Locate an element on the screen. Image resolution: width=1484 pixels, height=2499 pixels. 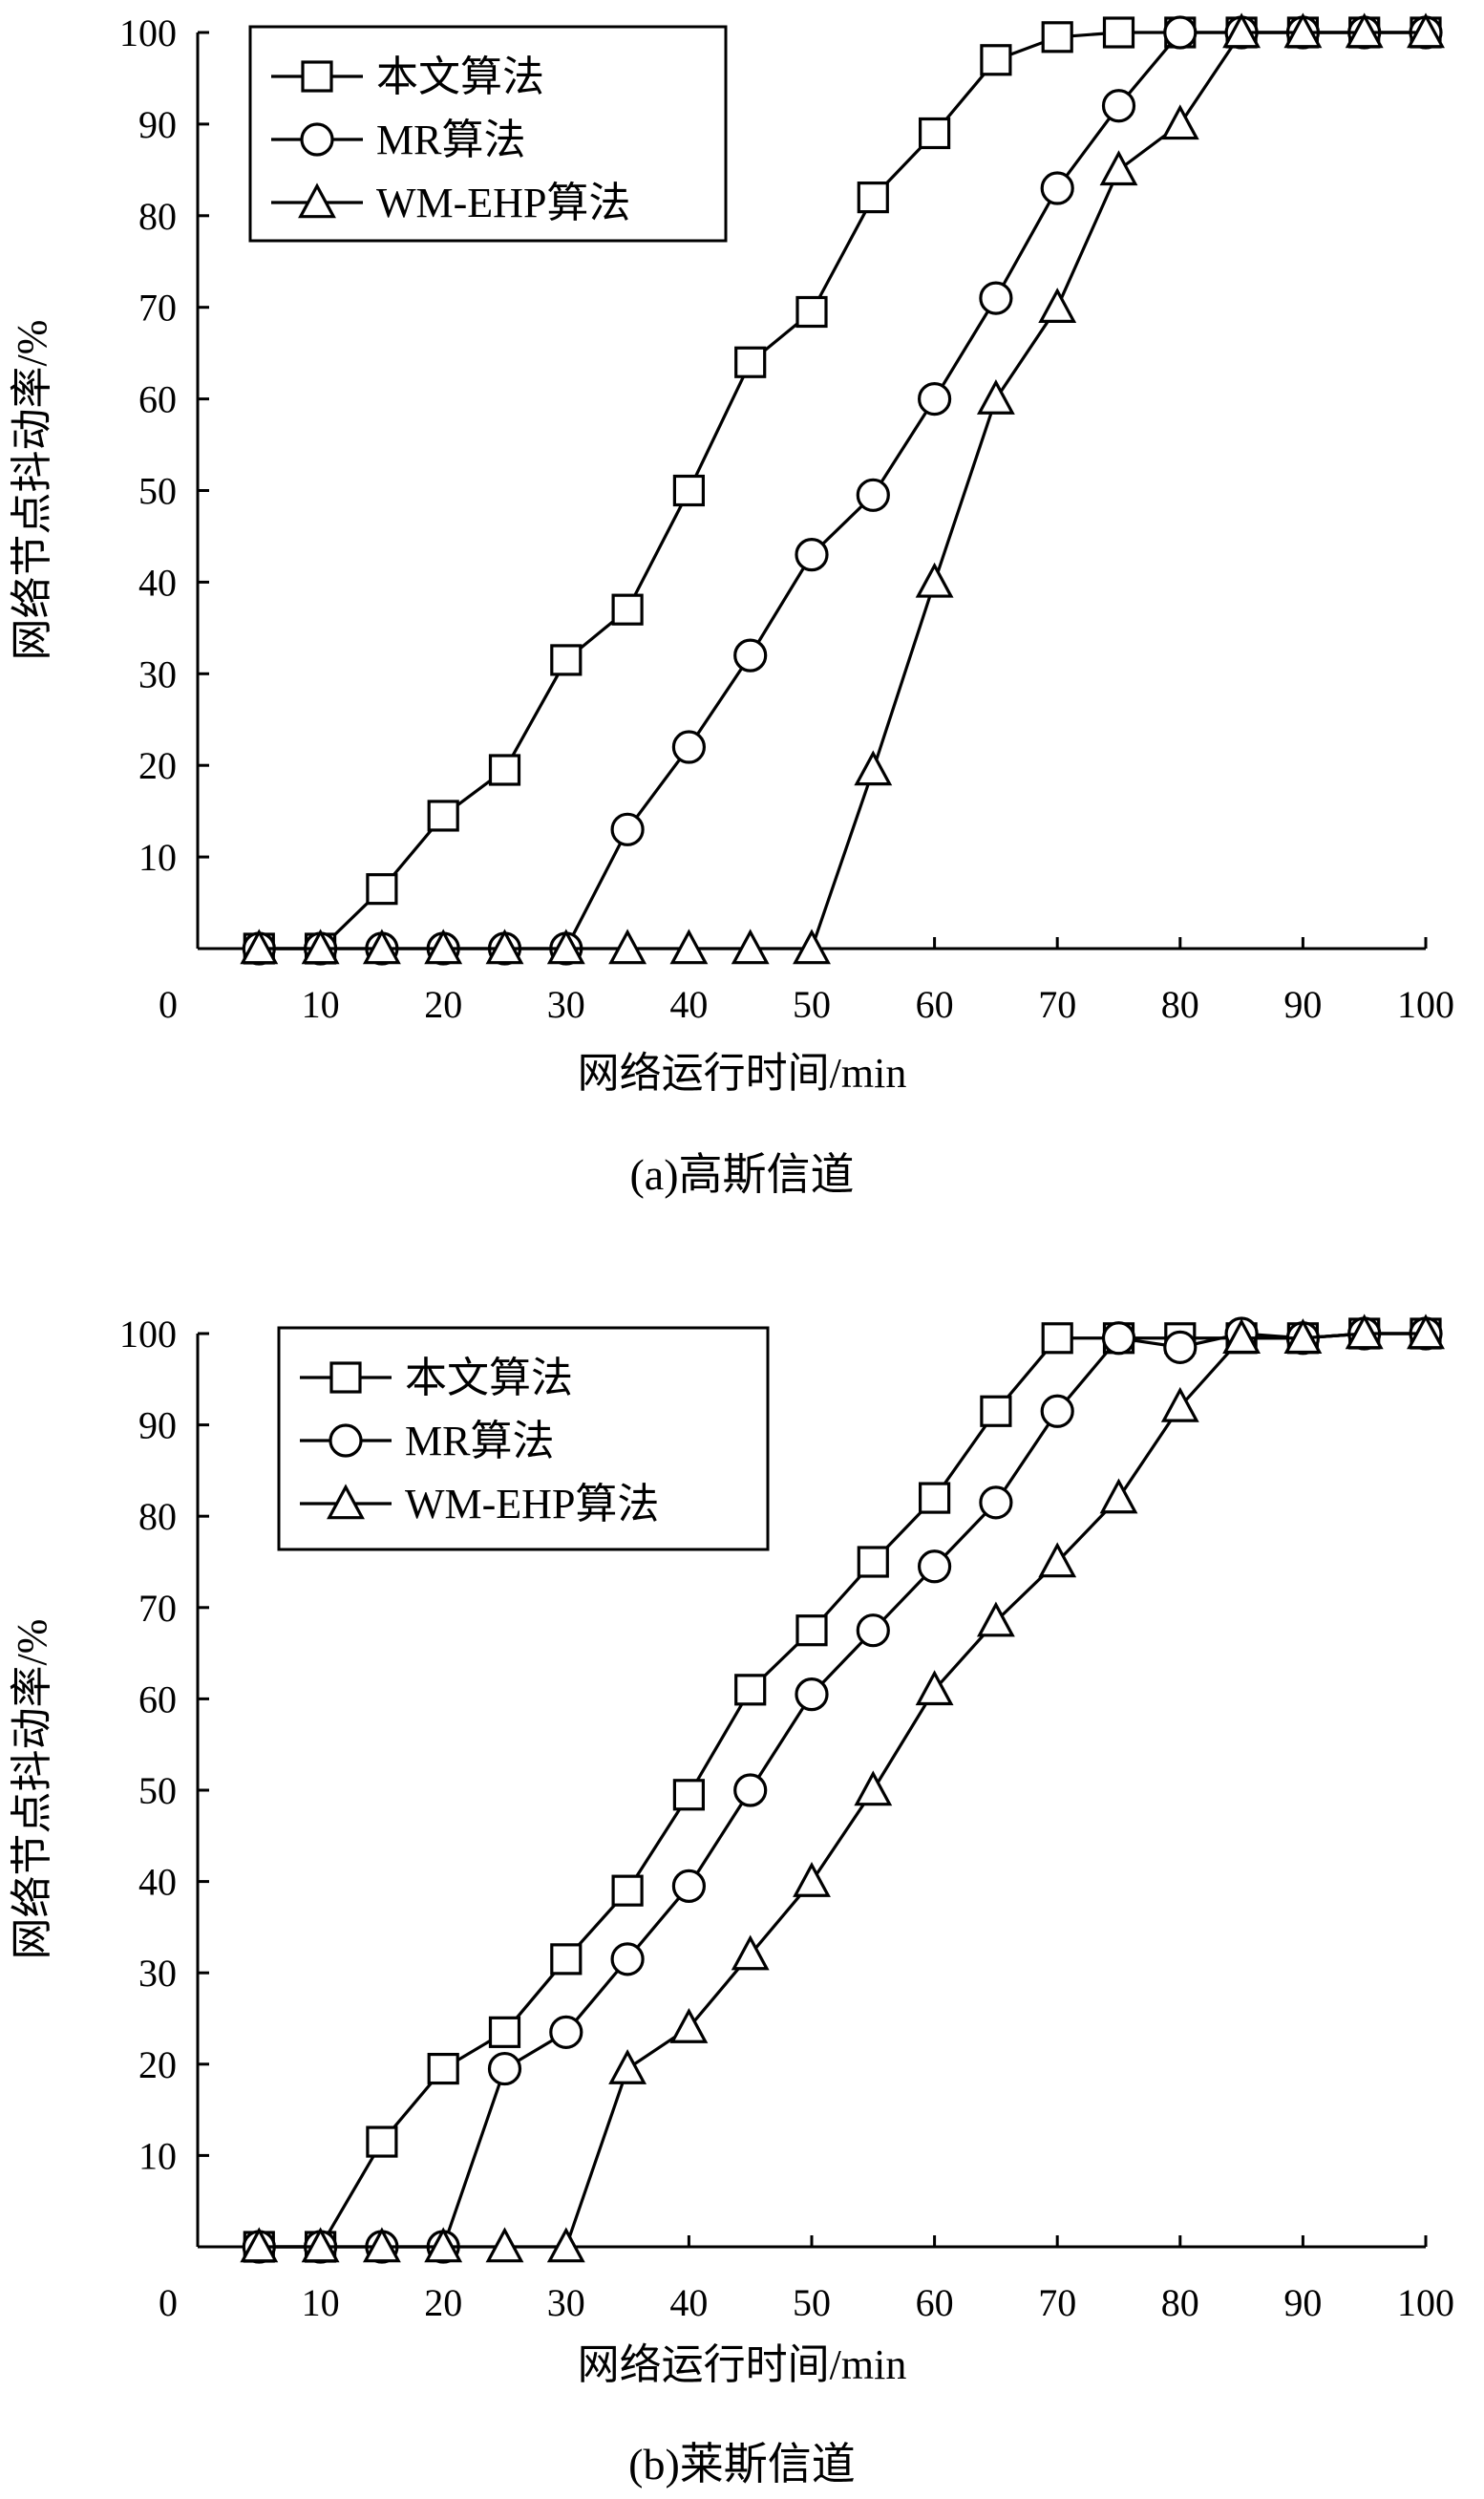
x-tick-label: 10 is located at coordinates (321, 1004).